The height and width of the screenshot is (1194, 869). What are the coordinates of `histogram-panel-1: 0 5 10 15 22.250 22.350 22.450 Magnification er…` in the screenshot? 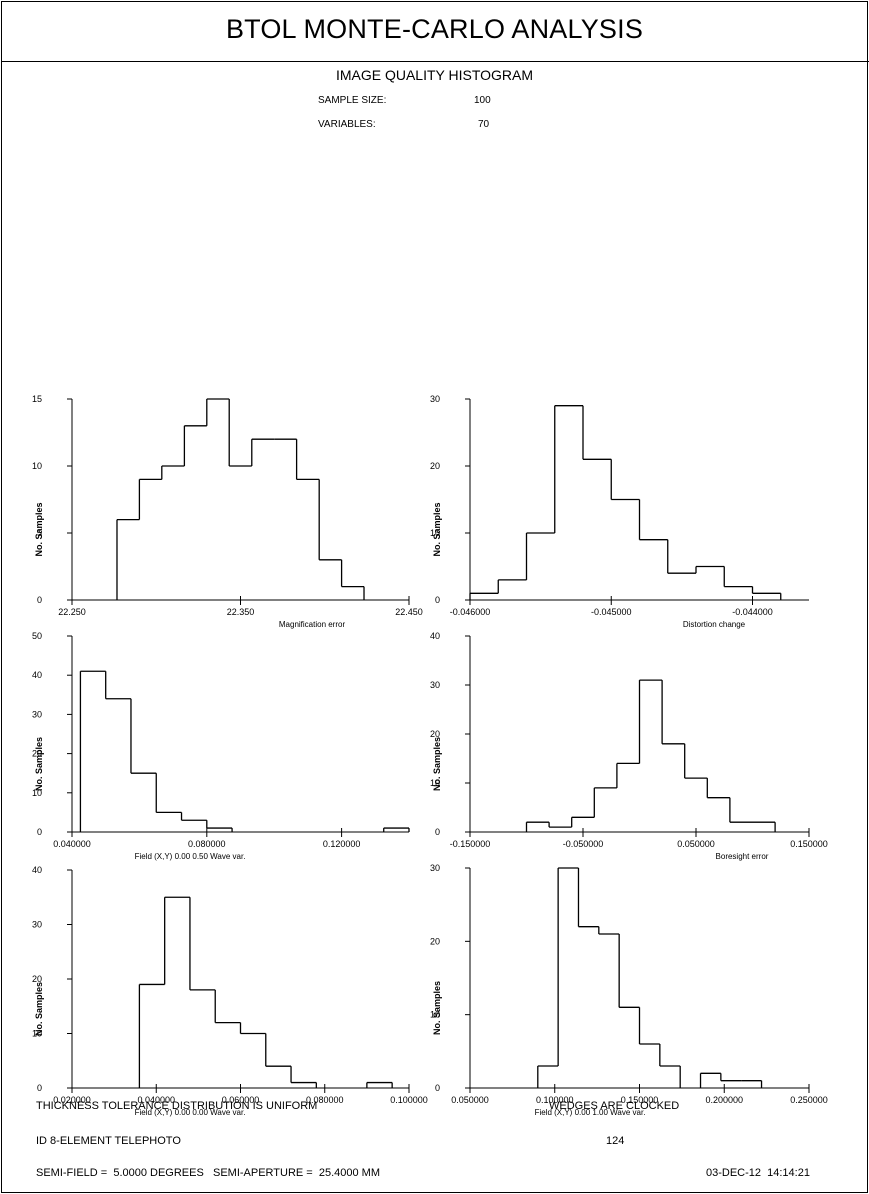 It's located at (227, 511).